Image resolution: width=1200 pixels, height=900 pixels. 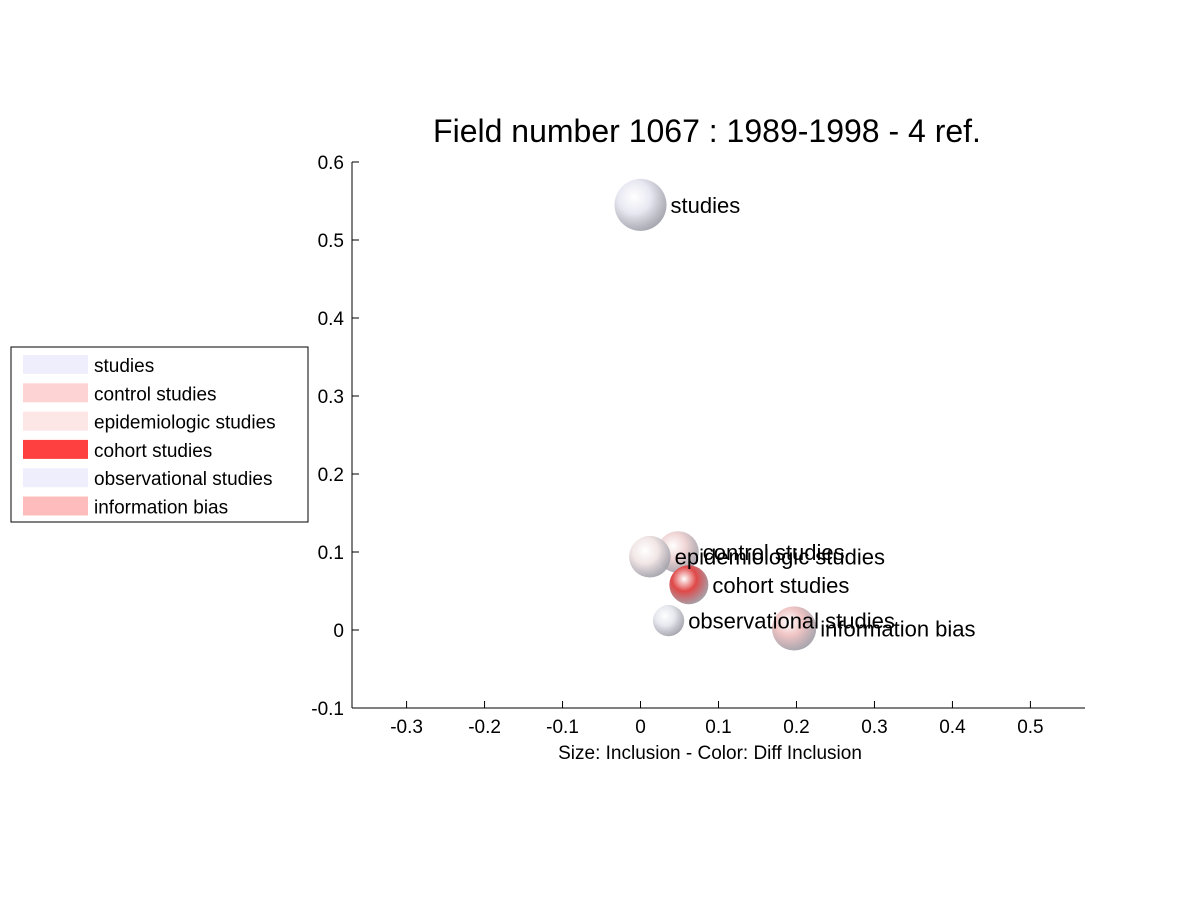 What do you see at coordinates (1030, 727) in the screenshot?
I see `x-tick-label: 0.5` at bounding box center [1030, 727].